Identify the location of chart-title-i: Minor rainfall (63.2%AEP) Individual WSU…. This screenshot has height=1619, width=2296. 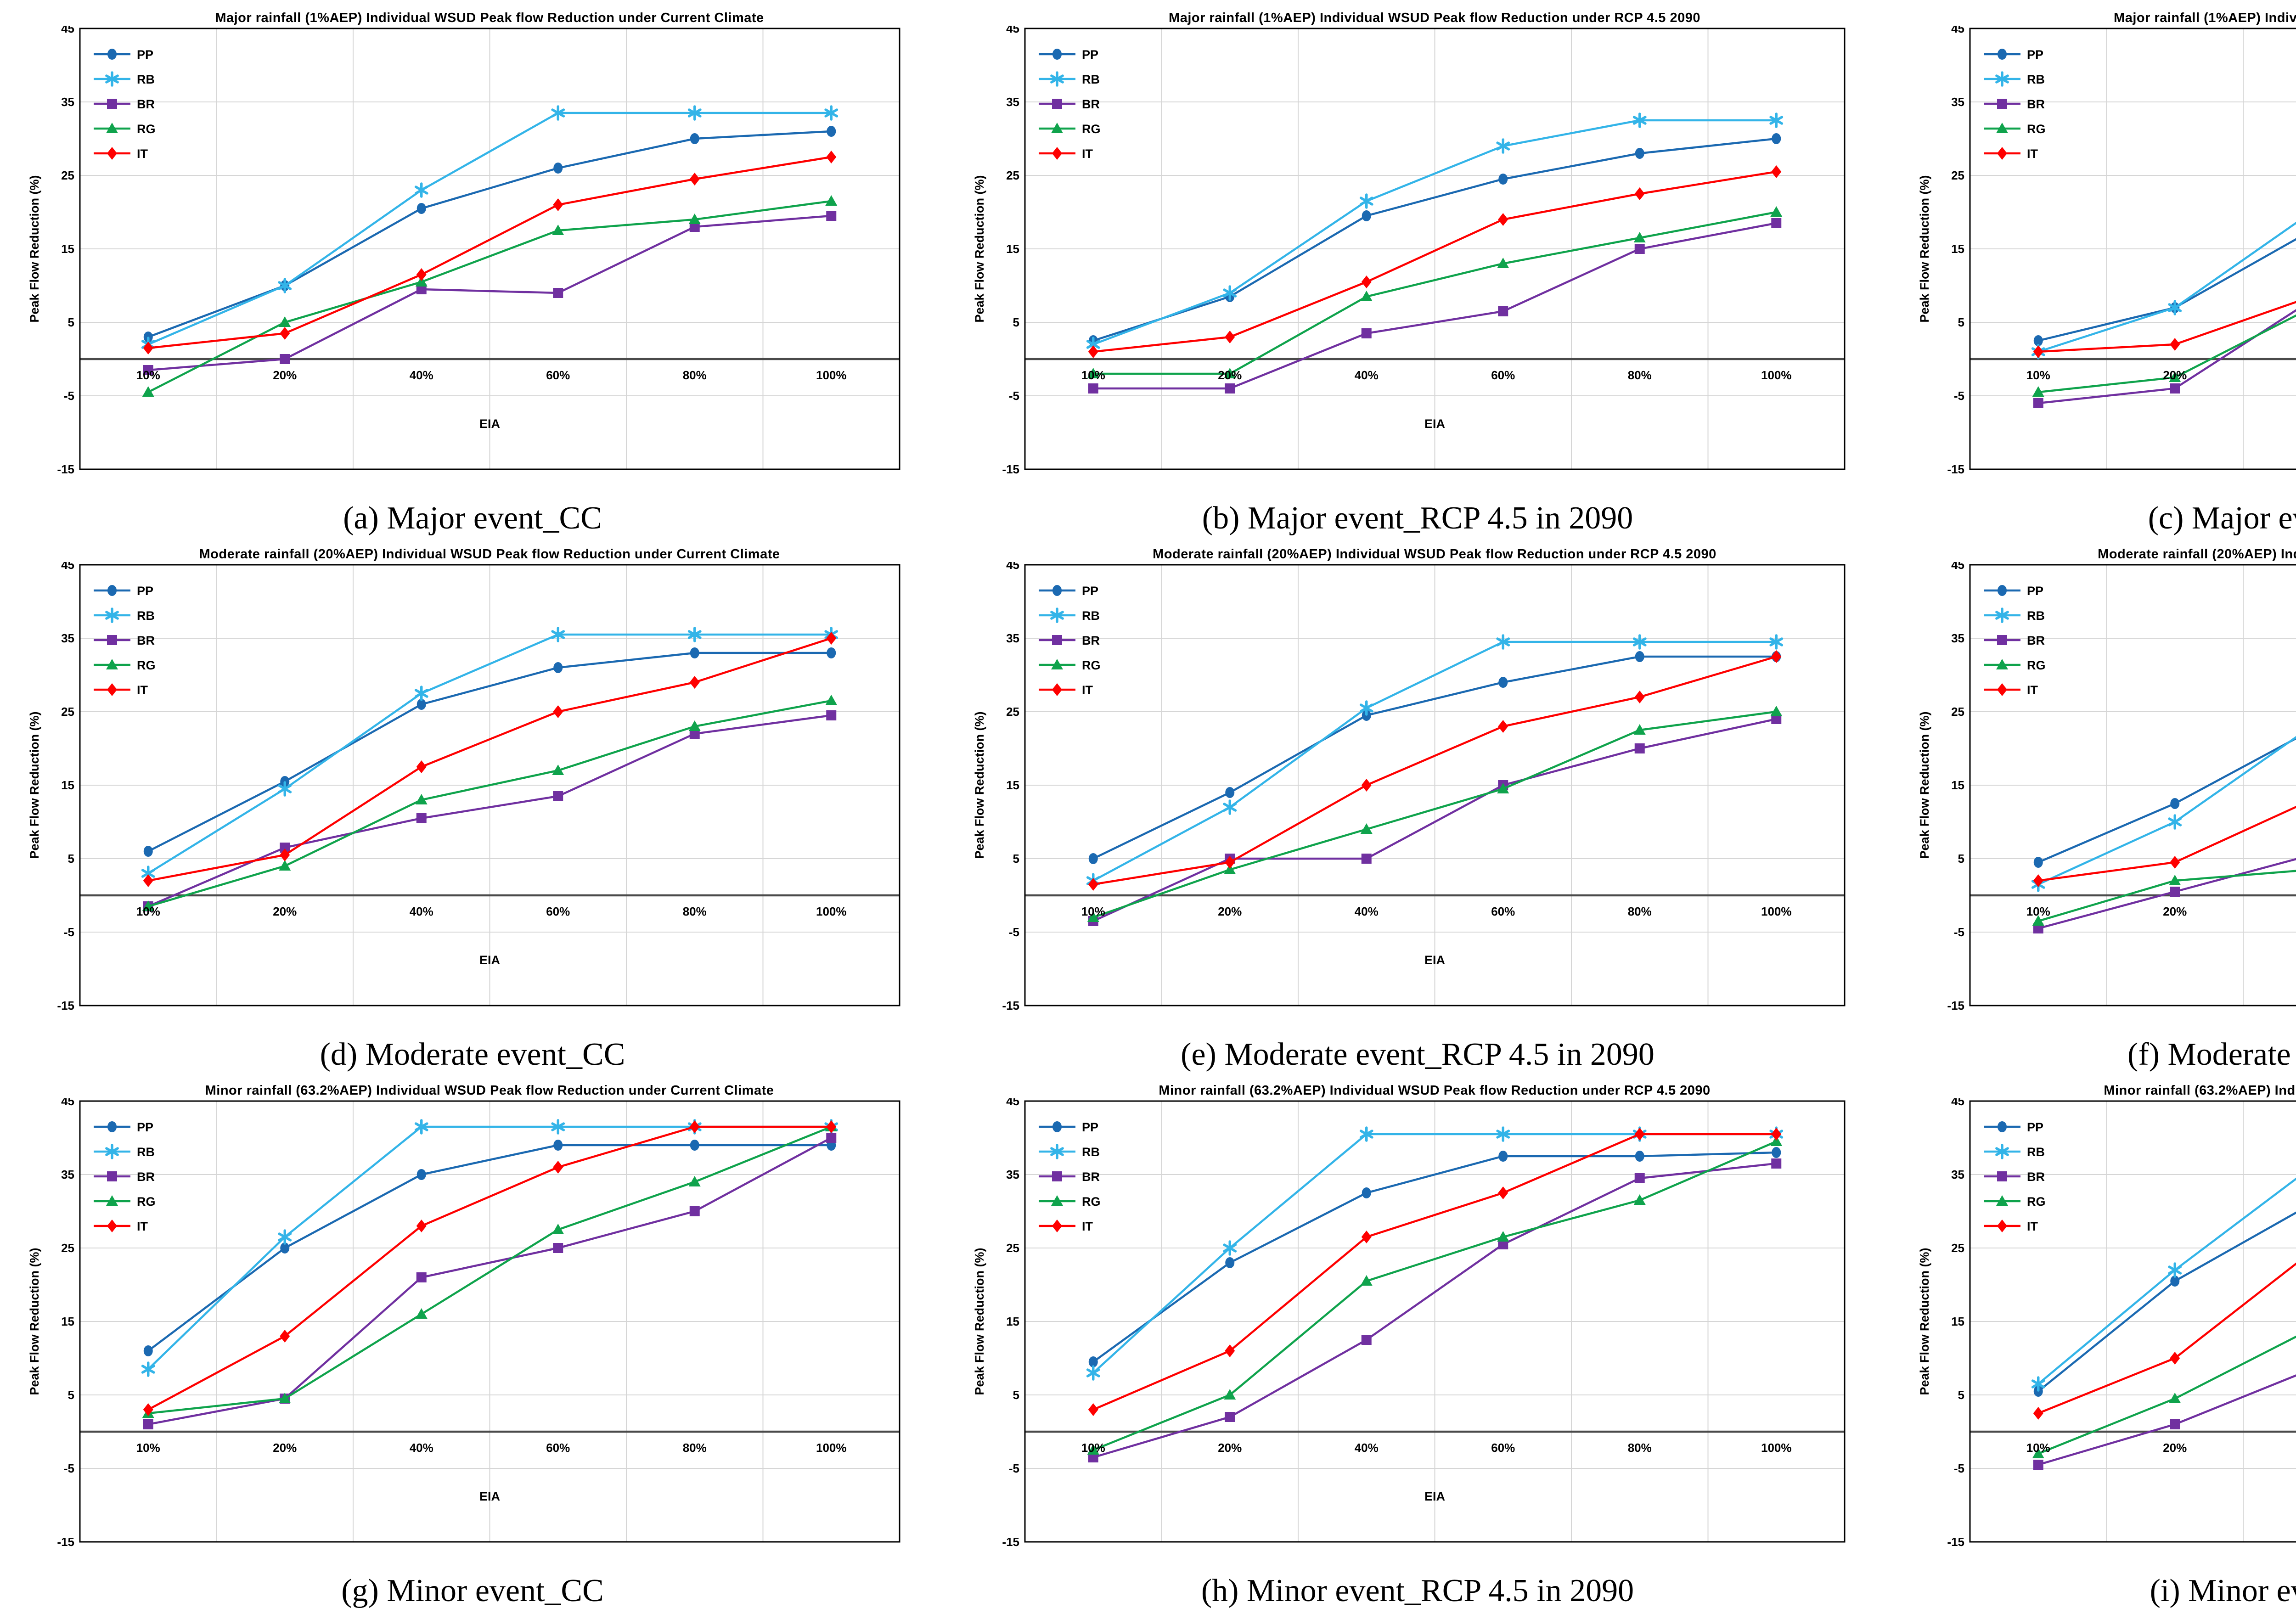
(2200, 1090).